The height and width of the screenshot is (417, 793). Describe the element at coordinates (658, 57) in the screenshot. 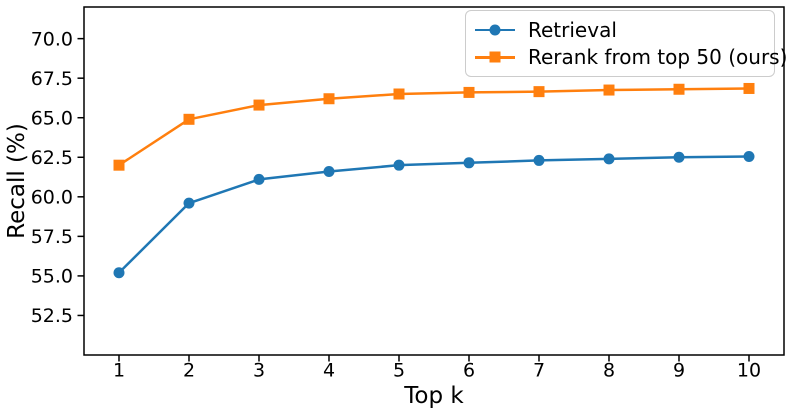

I see `legend-label-rerank: Rerank from top 50 (ours)` at that location.